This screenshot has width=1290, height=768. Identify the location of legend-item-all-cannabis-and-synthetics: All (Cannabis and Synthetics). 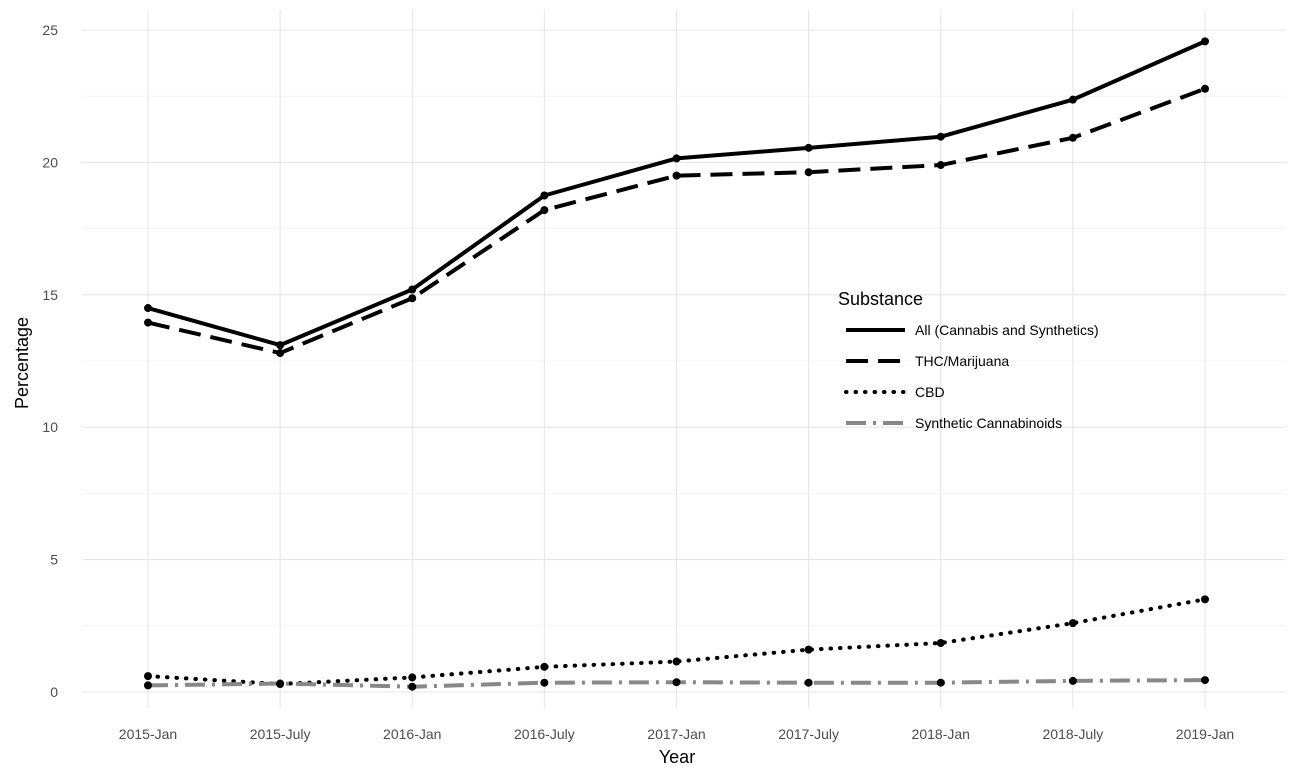
(972, 330).